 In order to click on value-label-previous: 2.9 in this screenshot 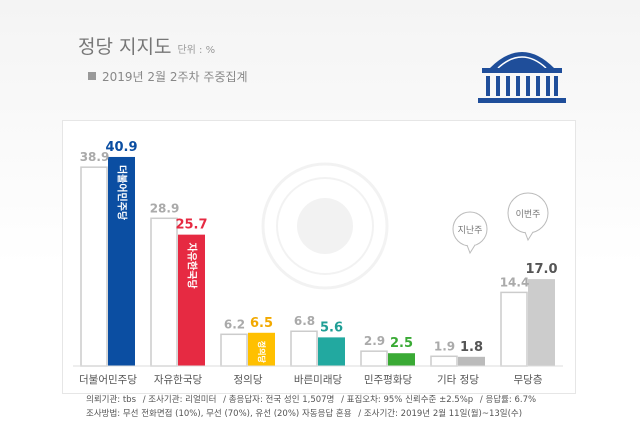, I will do `click(374, 341)`.